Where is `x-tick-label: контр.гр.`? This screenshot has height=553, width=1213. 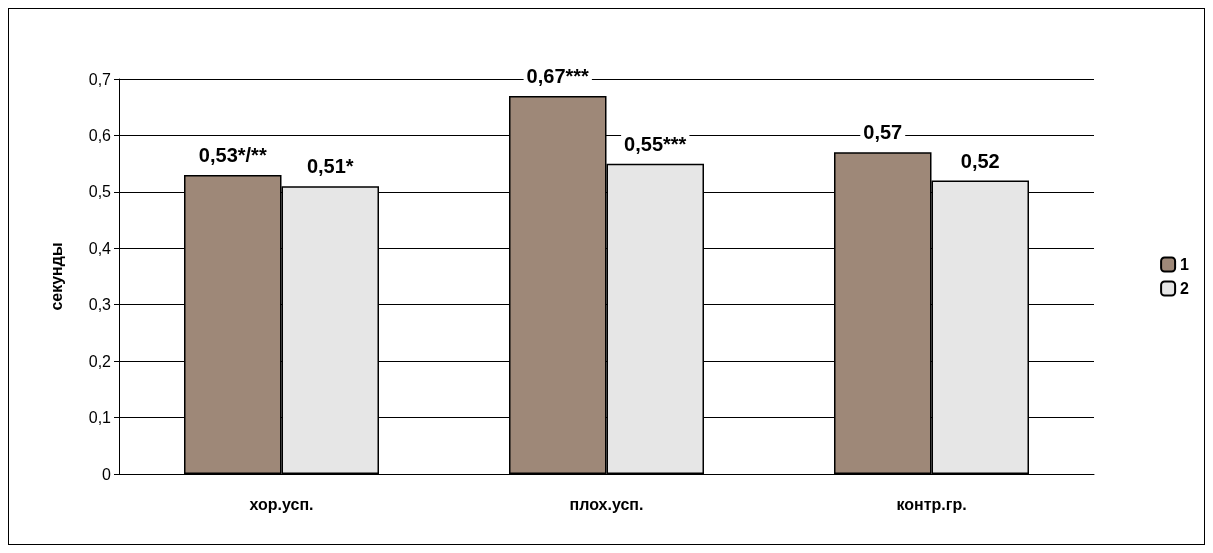 x-tick-label: контр.гр. is located at coordinates (931, 504).